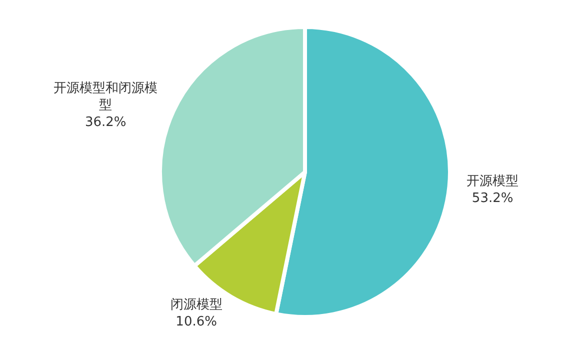 The height and width of the screenshot is (364, 566). Describe the element at coordinates (196, 304) in the screenshot. I see `slice-label: 闭源模型` at that location.